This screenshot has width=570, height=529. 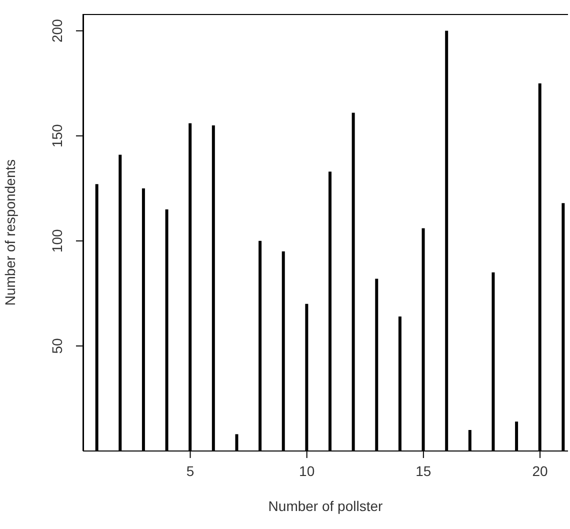 What do you see at coordinates (190, 470) in the screenshot?
I see `x-tick-label: 5` at bounding box center [190, 470].